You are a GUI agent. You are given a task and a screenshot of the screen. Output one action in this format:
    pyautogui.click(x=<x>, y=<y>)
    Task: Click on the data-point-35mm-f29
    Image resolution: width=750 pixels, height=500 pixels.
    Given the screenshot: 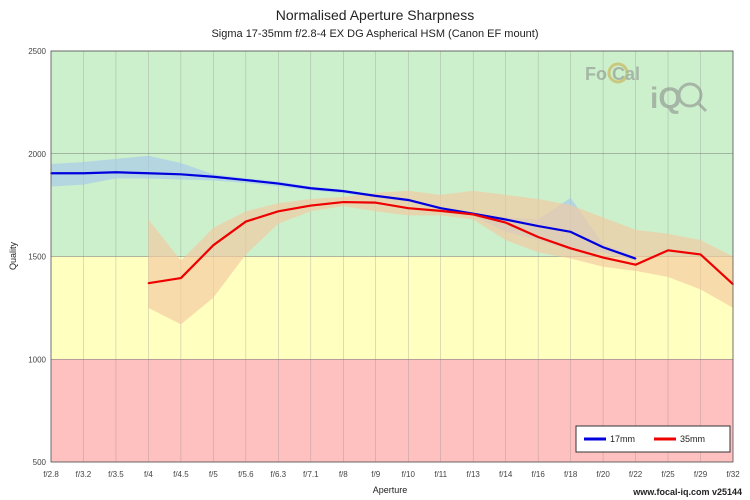 What is the action you would take?
    pyautogui.click(x=700, y=254)
    